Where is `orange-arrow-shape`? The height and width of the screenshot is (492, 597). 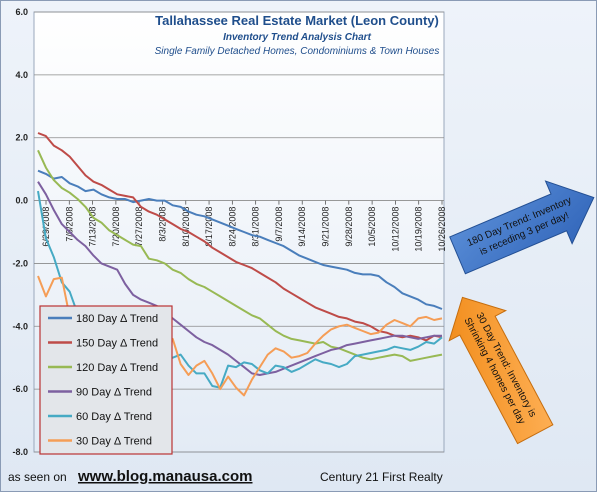
orange-arrow-shape is located at coordinates (501, 370).